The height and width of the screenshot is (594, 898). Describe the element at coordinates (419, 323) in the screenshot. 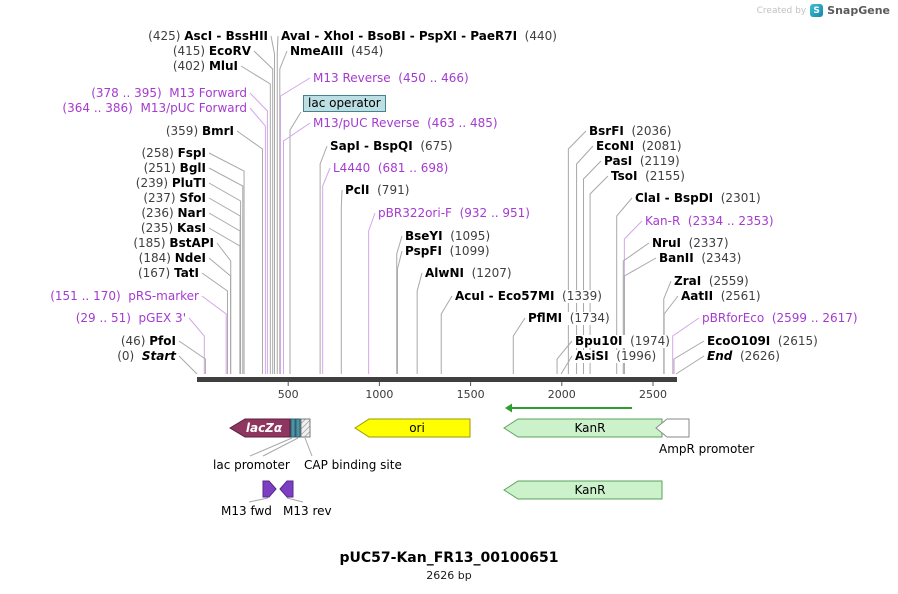

I see `site-alwni-leader-line` at that location.